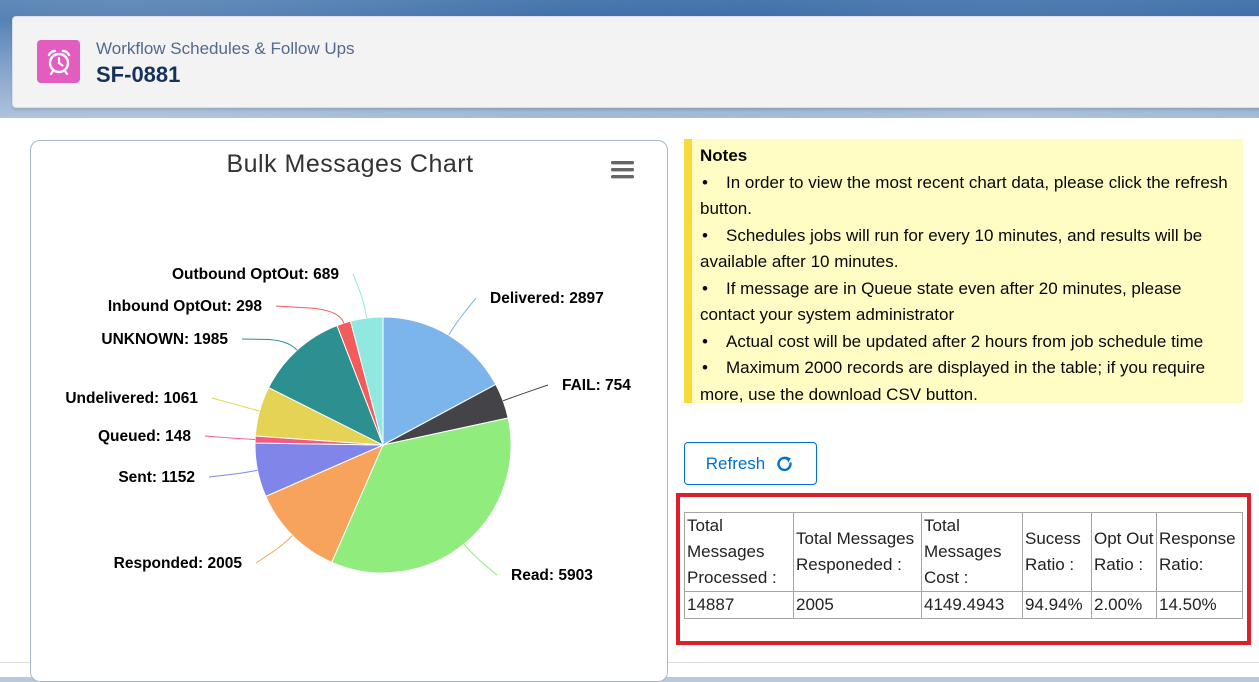 The height and width of the screenshot is (682, 1259). Describe the element at coordinates (366, 381) in the screenshot. I see `pie-slice-outbound-optout` at that location.